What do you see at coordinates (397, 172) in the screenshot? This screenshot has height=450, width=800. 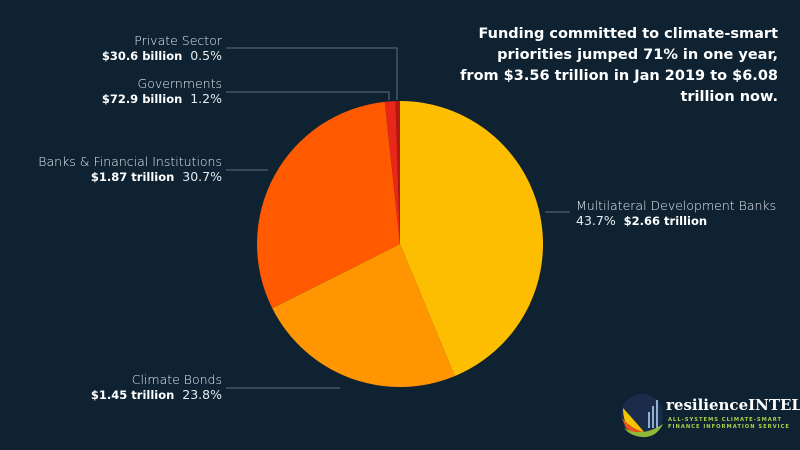 I see `pie-slice-private-sector` at bounding box center [397, 172].